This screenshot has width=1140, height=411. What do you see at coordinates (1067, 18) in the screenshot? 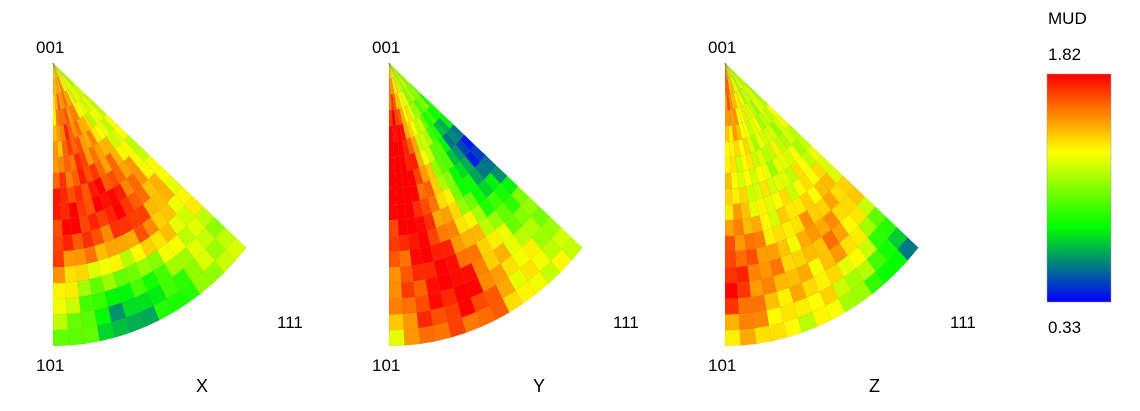
I see `colorbar-title: MUD` at bounding box center [1067, 18].